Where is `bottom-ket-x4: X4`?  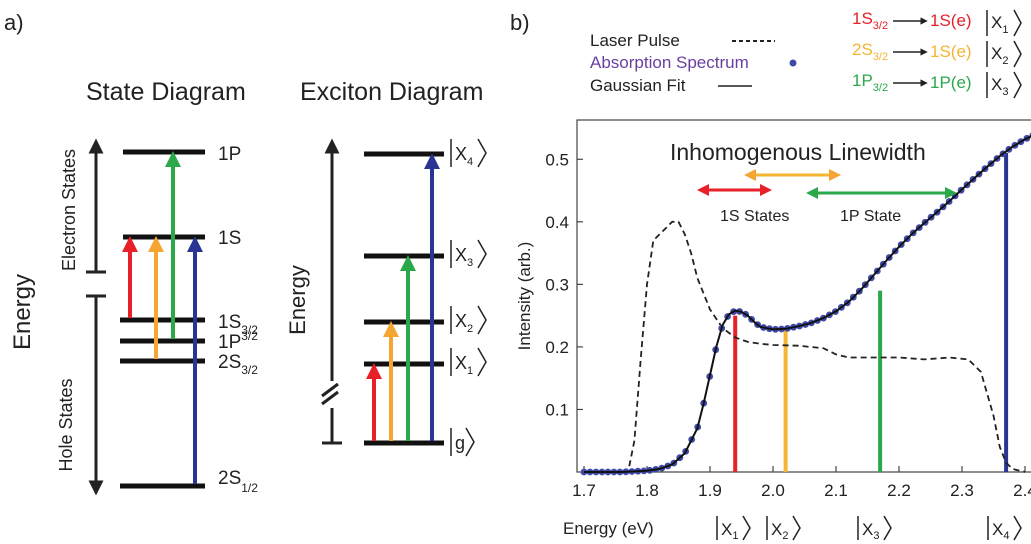
bottom-ket-x4: X4 is located at coordinates (1004, 528).